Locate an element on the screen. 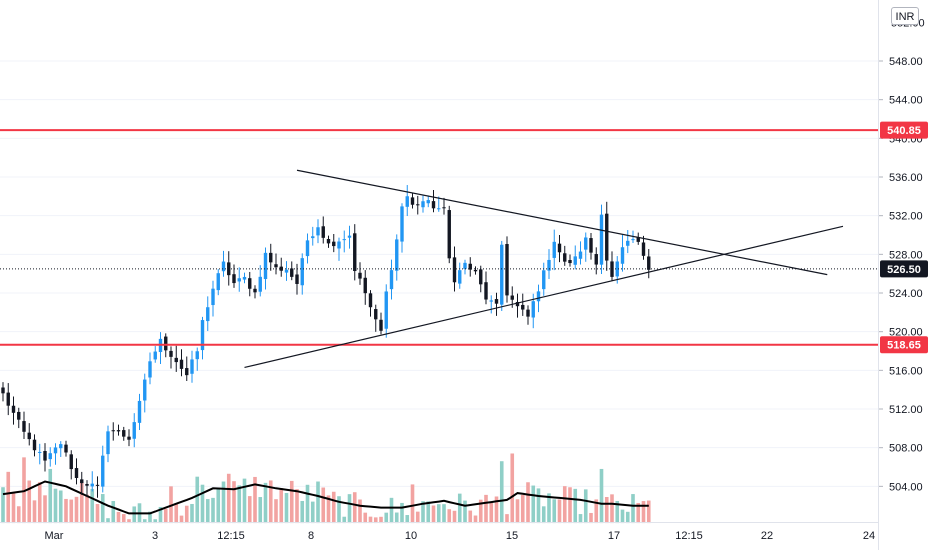 The width and height of the screenshot is (932, 550). price-tick-label: 524.00 is located at coordinates (906, 294).